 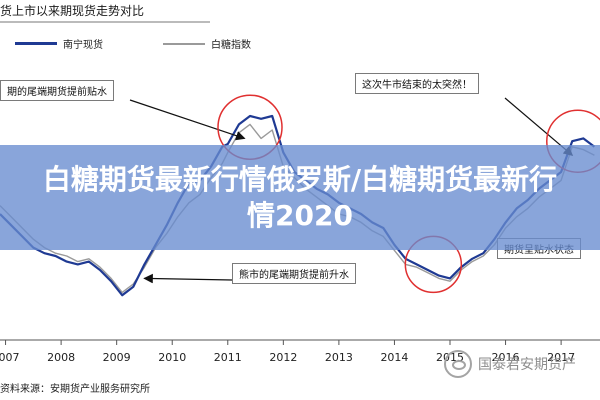 I want to click on x-tick-label: 2009, so click(x=117, y=357).